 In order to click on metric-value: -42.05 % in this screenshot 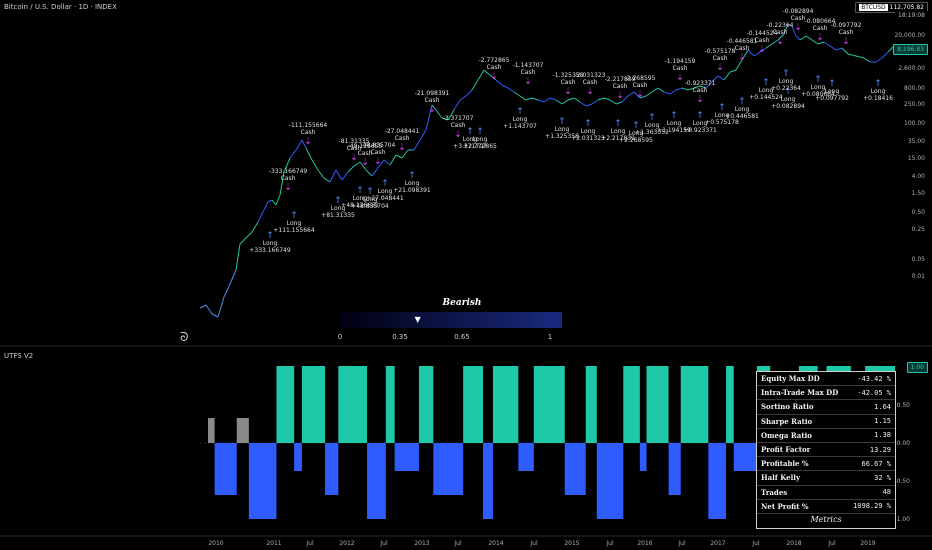, I will do `click(874, 392)`.